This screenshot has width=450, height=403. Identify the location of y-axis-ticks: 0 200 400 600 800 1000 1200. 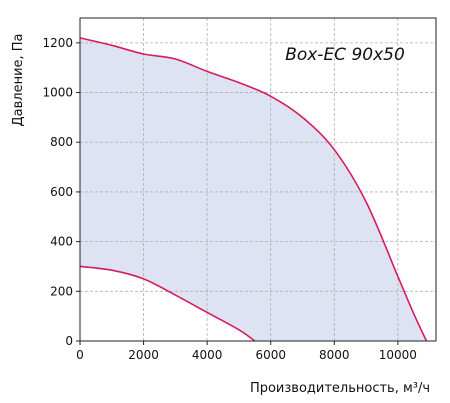
(61, 192).